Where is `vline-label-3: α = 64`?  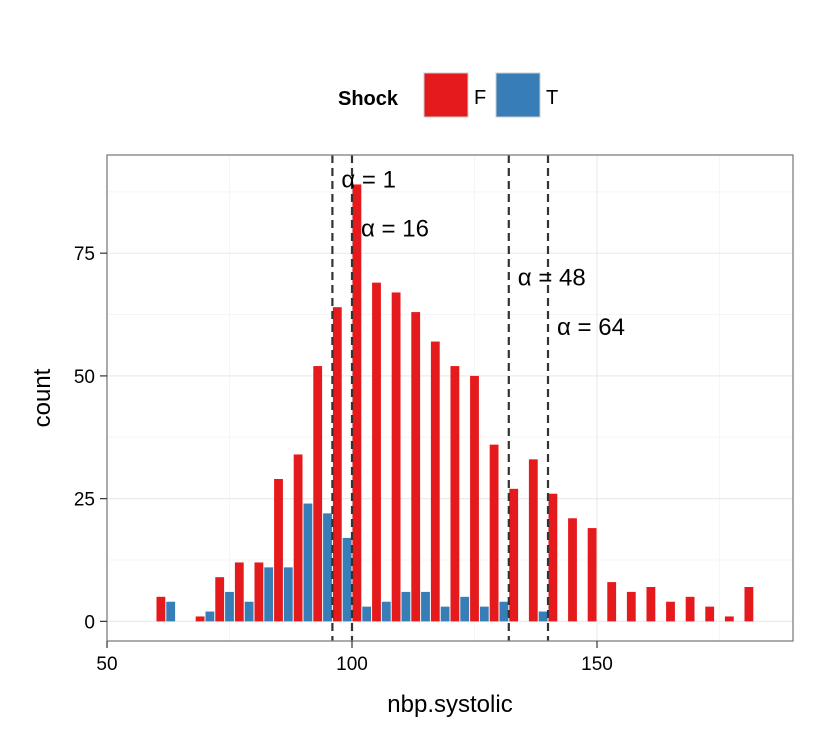 vline-label-3: α = 64 is located at coordinates (591, 327).